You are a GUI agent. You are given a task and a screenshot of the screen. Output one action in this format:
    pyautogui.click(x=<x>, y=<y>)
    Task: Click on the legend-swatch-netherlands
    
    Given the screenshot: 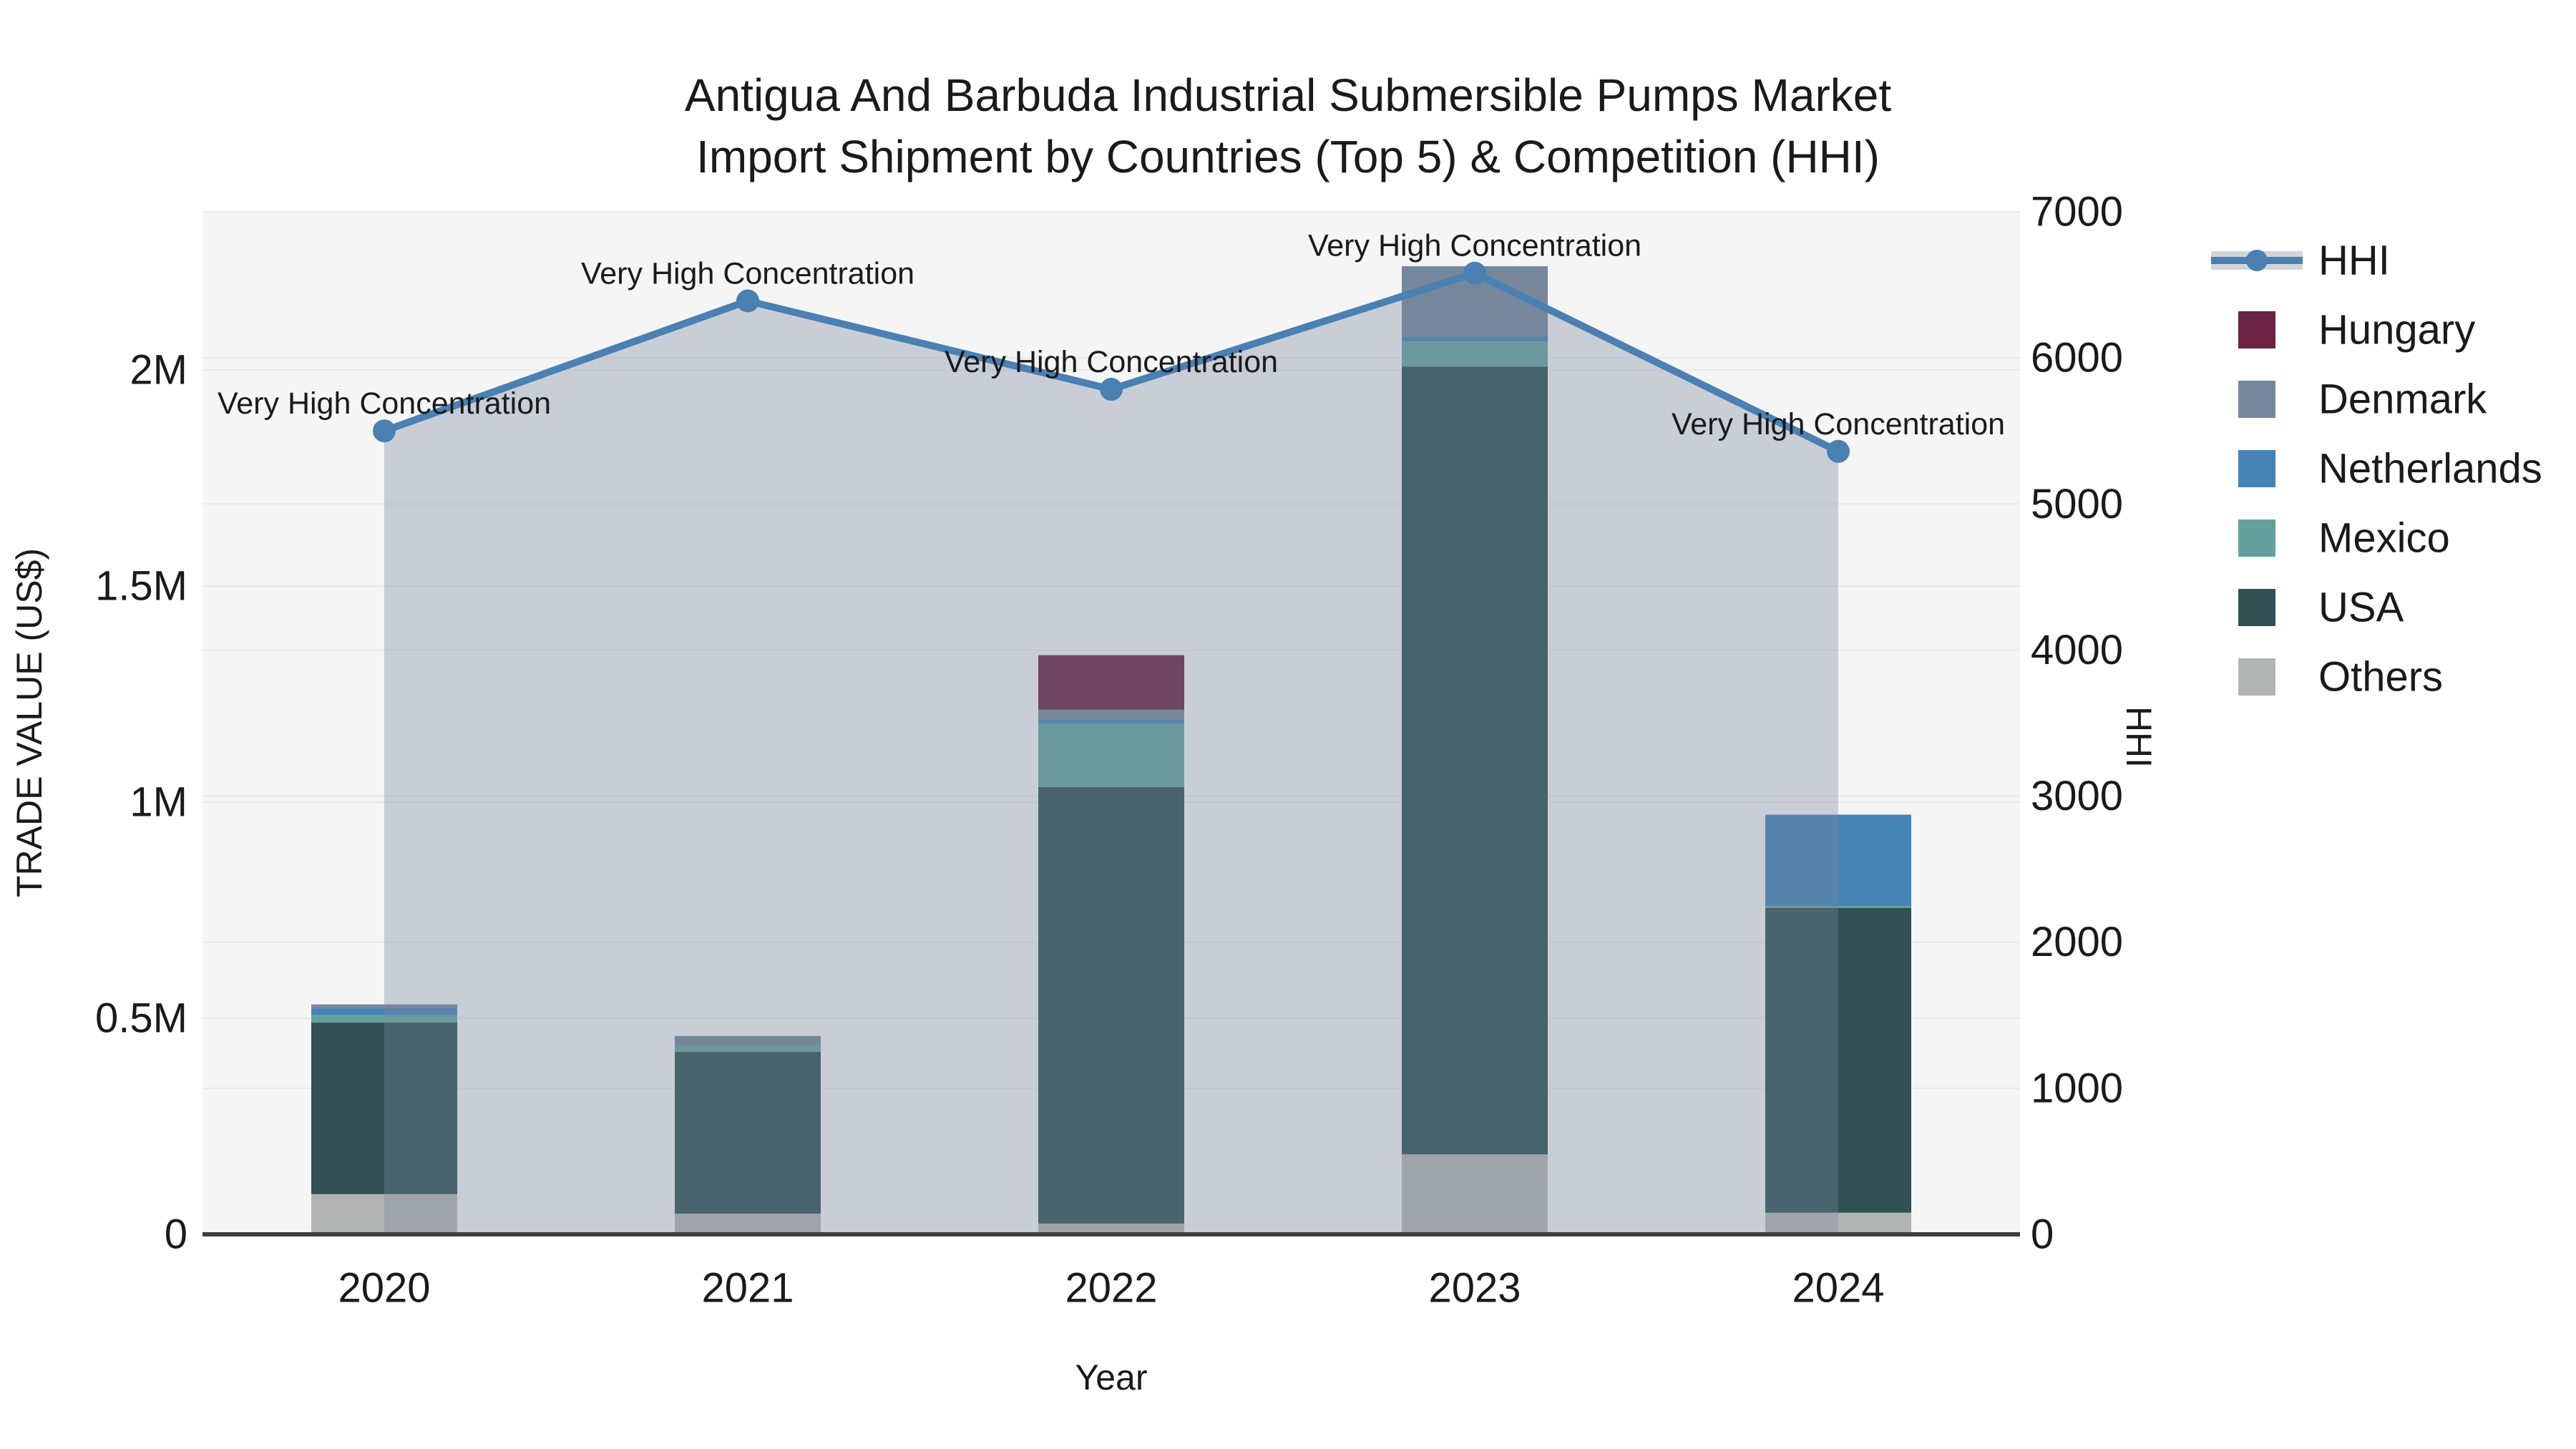 What is the action you would take?
    pyautogui.click(x=2256, y=468)
    